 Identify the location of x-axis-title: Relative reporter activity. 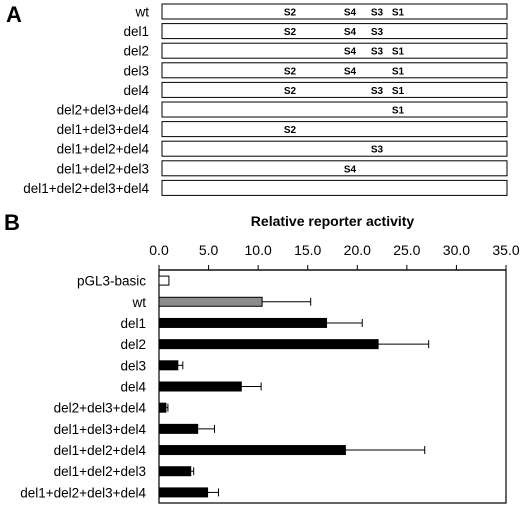
(333, 221).